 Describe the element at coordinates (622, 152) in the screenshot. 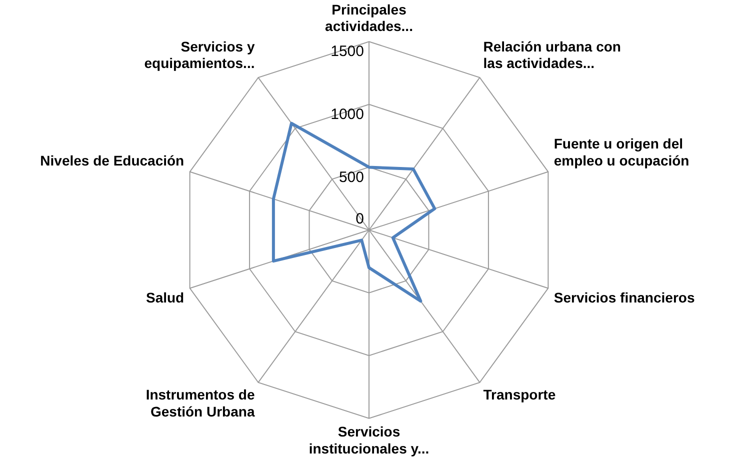

I see `spoke-label: Fuente u origen del empleo u ocupación` at that location.